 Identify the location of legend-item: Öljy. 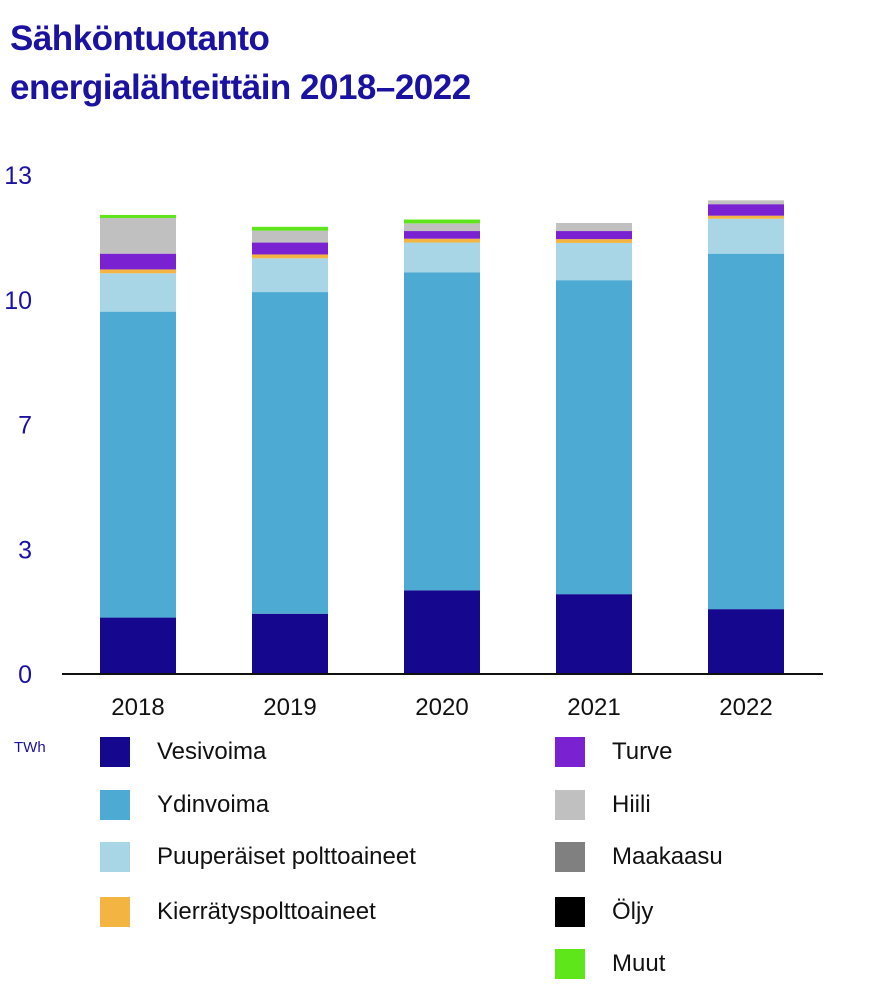
(604, 912).